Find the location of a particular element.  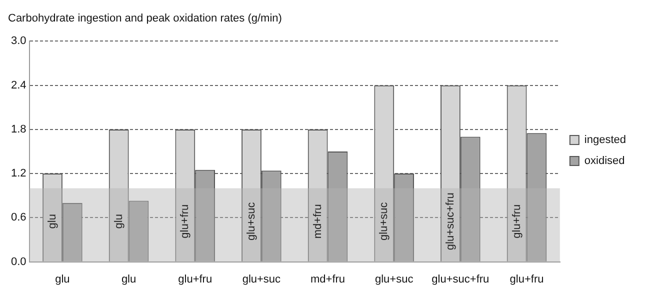

x-tick-label: md+fru is located at coordinates (318, 221).